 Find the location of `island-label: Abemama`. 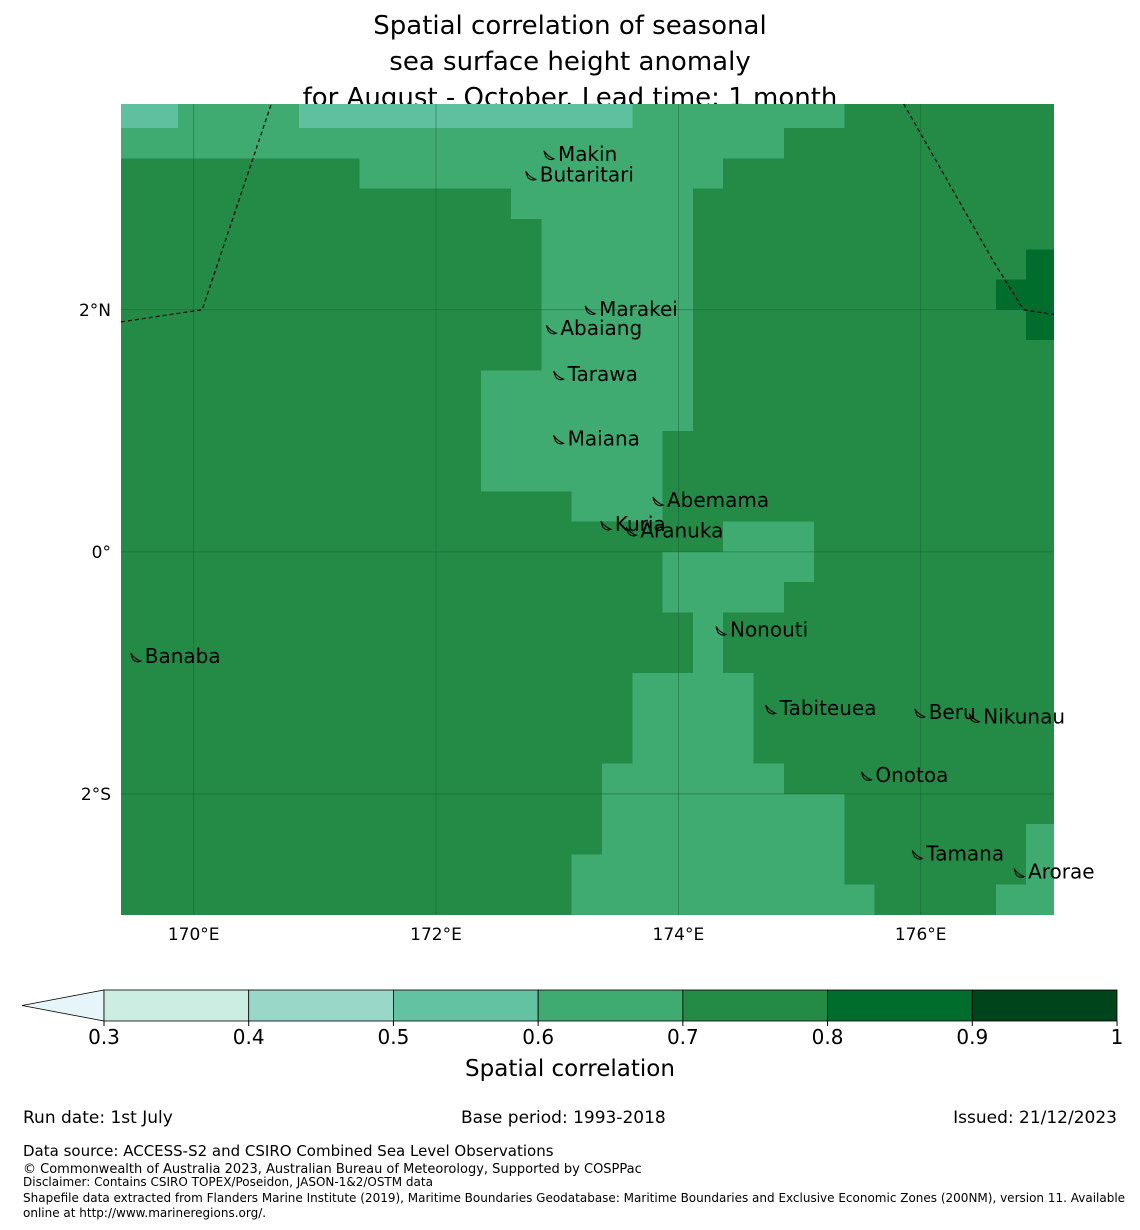

island-label: Abemama is located at coordinates (718, 500).